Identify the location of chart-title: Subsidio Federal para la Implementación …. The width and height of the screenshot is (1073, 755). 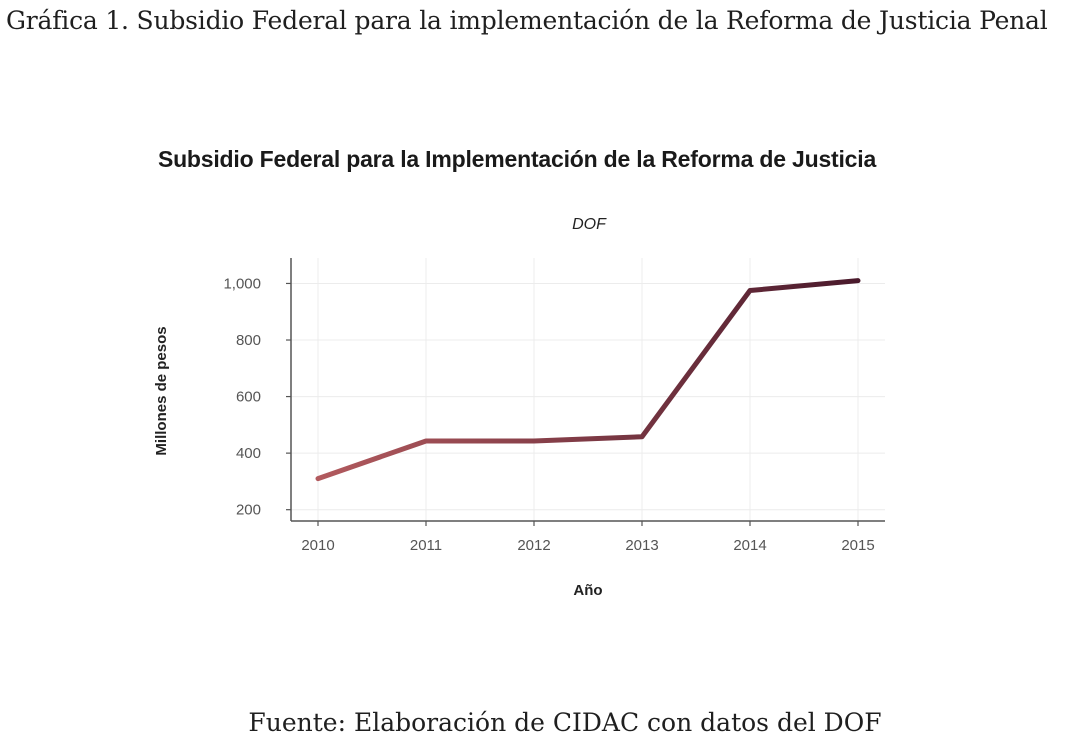
(517, 159).